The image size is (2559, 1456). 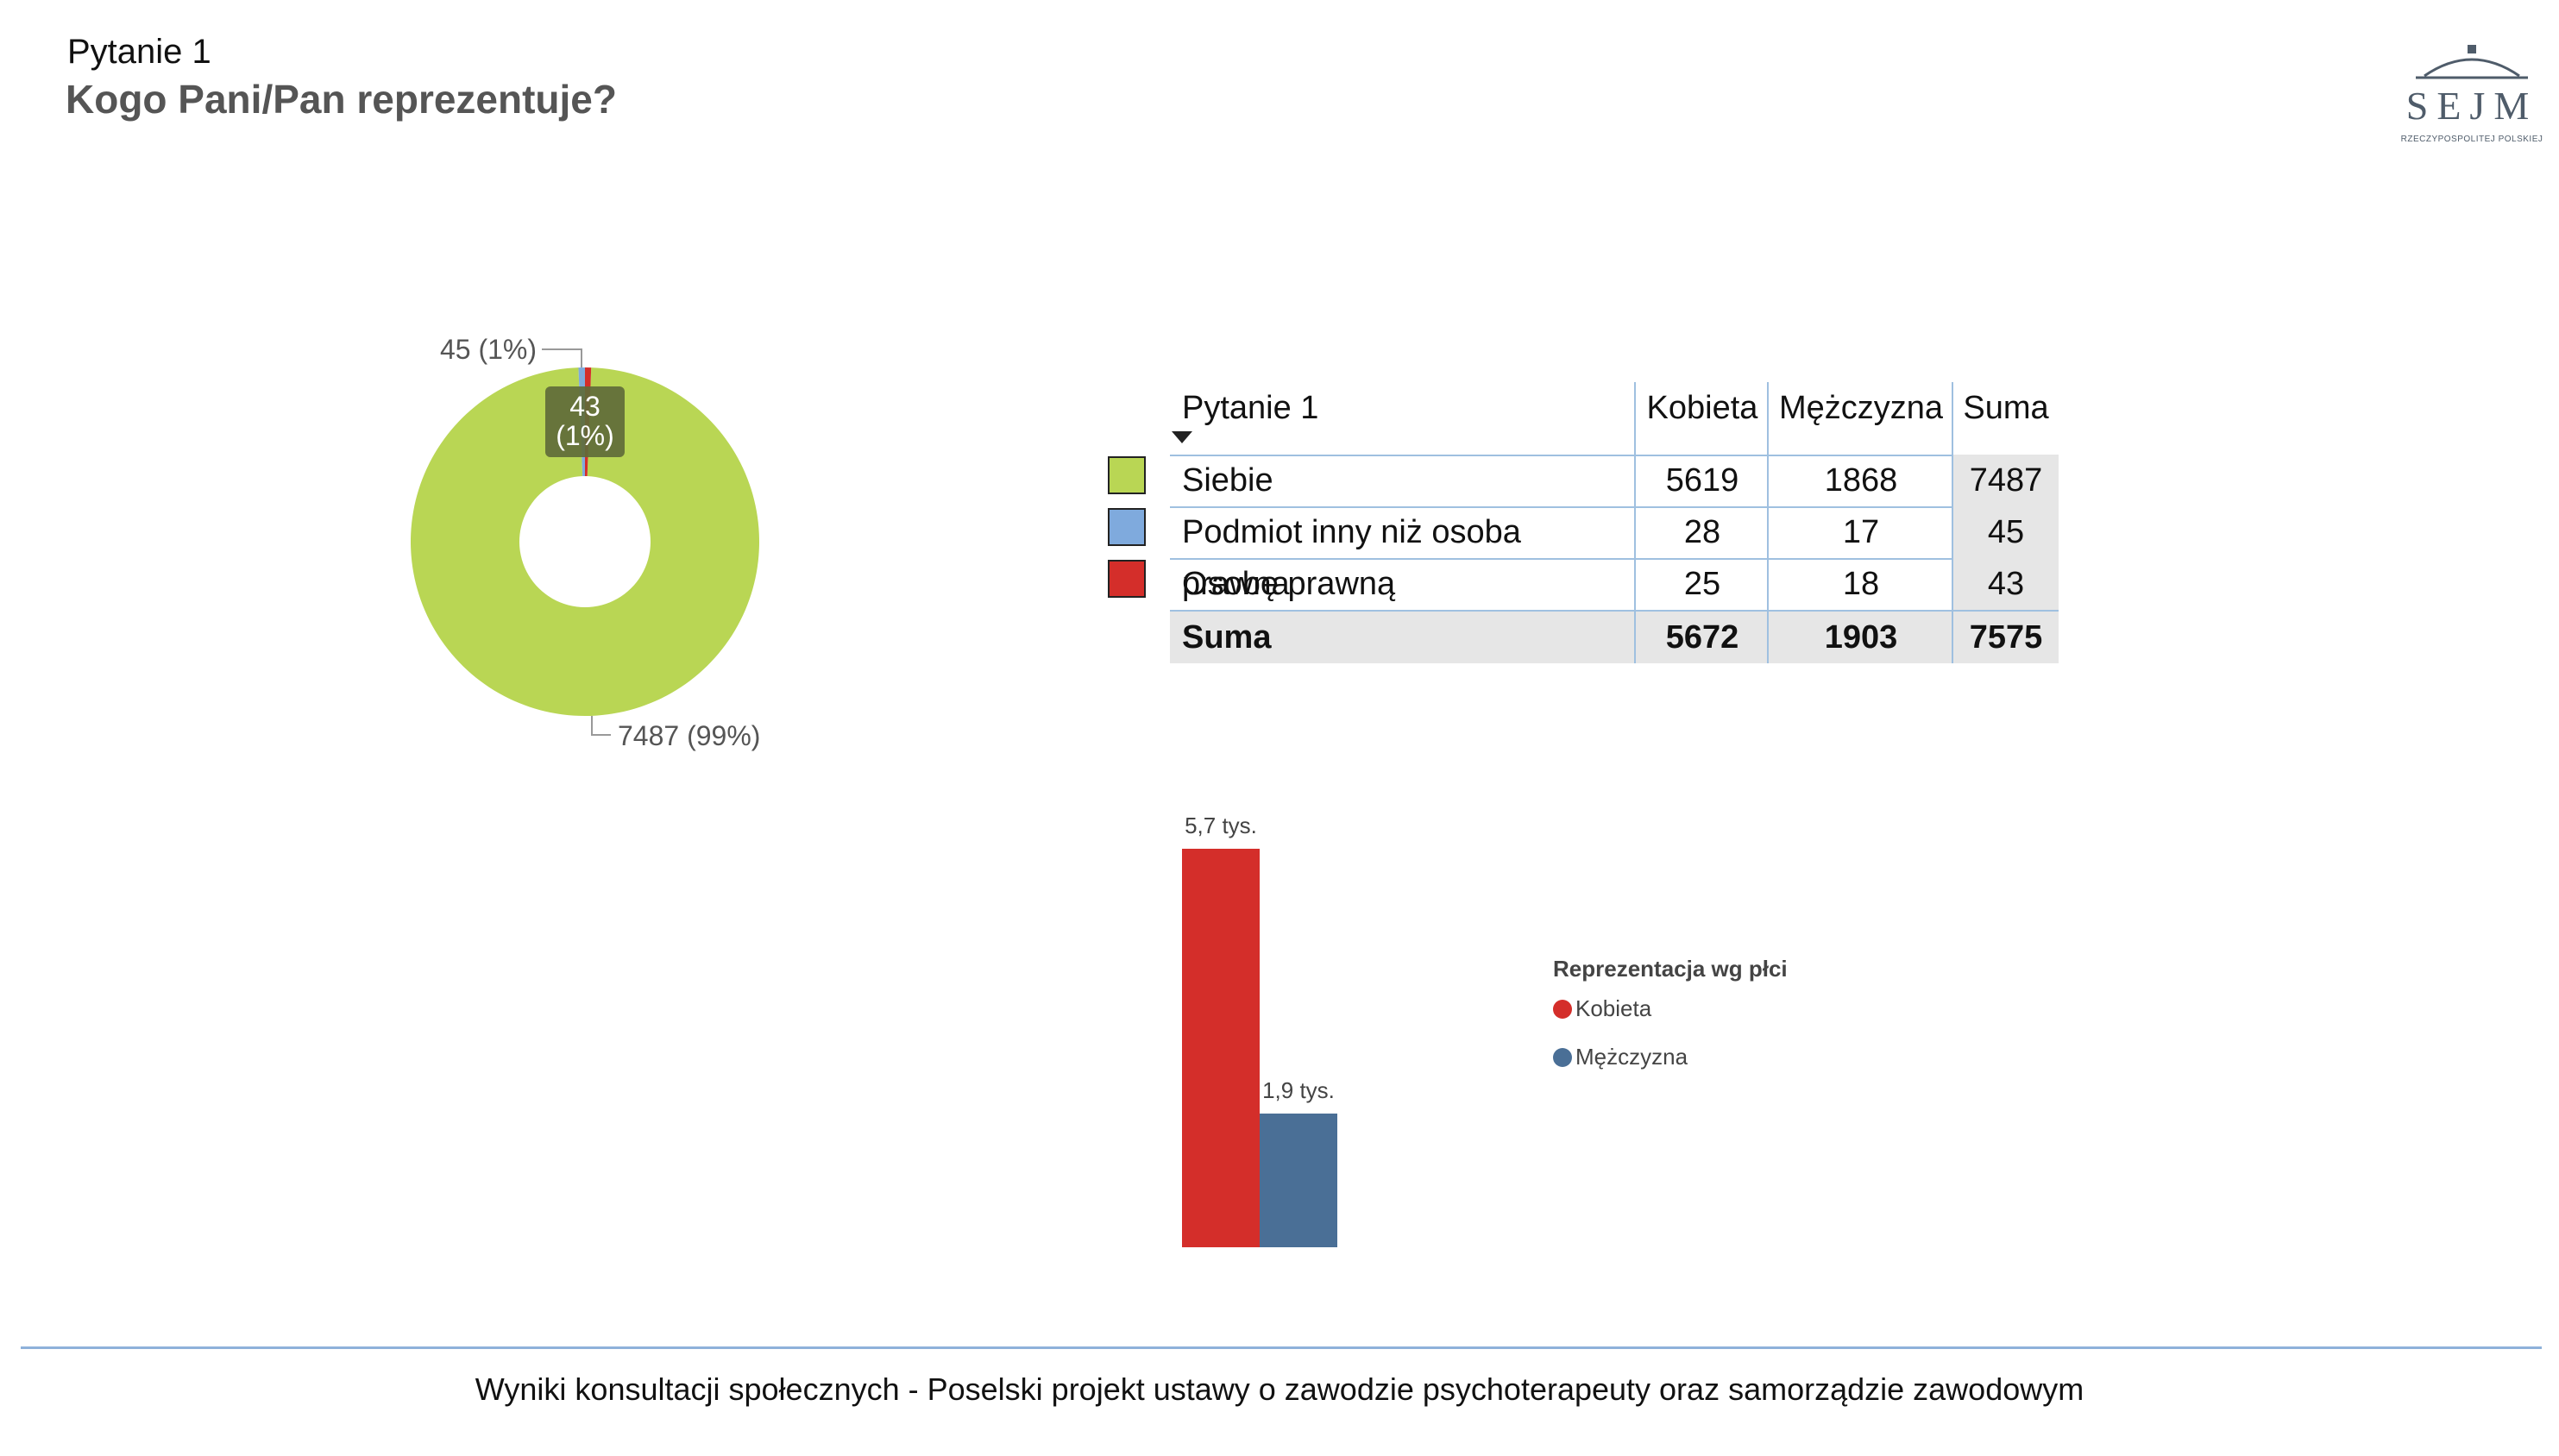 What do you see at coordinates (2006, 408) in the screenshot?
I see `table-header-suma: Suma` at bounding box center [2006, 408].